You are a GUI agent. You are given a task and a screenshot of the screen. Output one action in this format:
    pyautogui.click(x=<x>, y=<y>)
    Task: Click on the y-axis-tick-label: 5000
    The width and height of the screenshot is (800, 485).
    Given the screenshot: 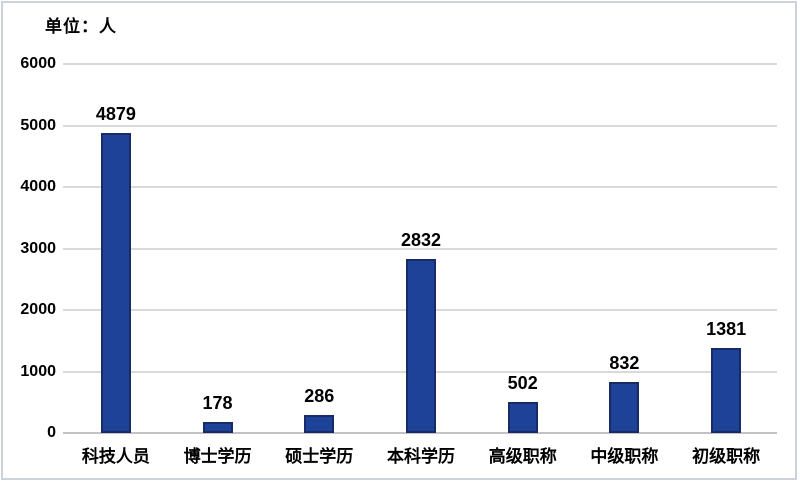 What is the action you would take?
    pyautogui.click(x=38, y=125)
    